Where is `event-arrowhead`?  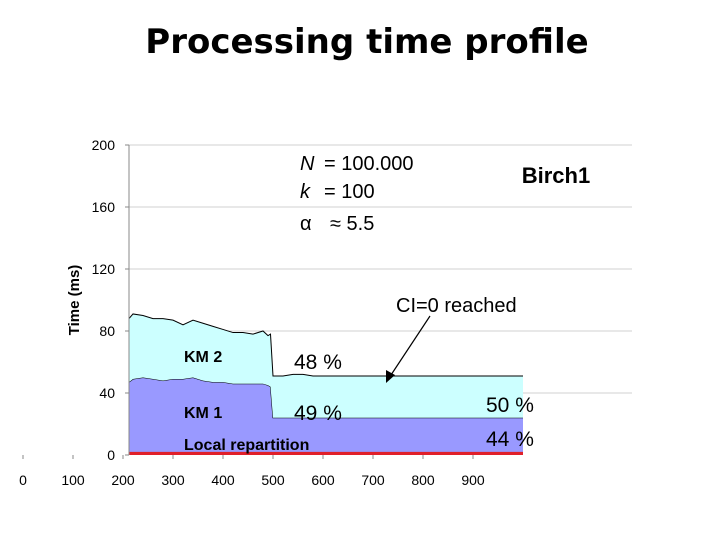 event-arrowhead is located at coordinates (390, 376).